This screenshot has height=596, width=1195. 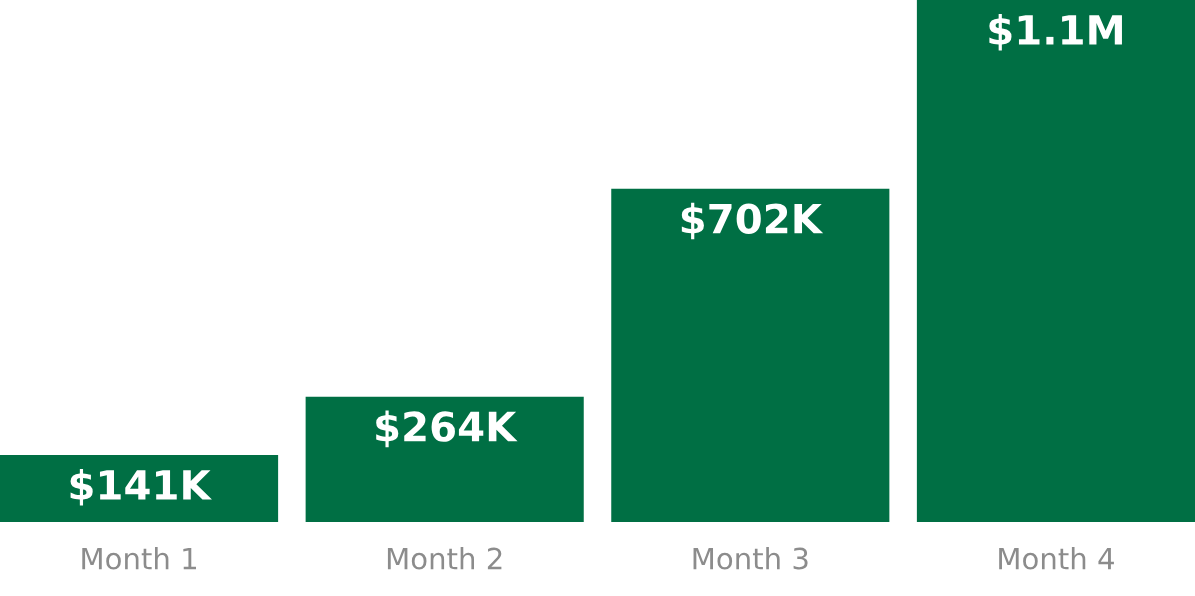 I want to click on x-tick-label: Month 1, so click(x=139, y=558).